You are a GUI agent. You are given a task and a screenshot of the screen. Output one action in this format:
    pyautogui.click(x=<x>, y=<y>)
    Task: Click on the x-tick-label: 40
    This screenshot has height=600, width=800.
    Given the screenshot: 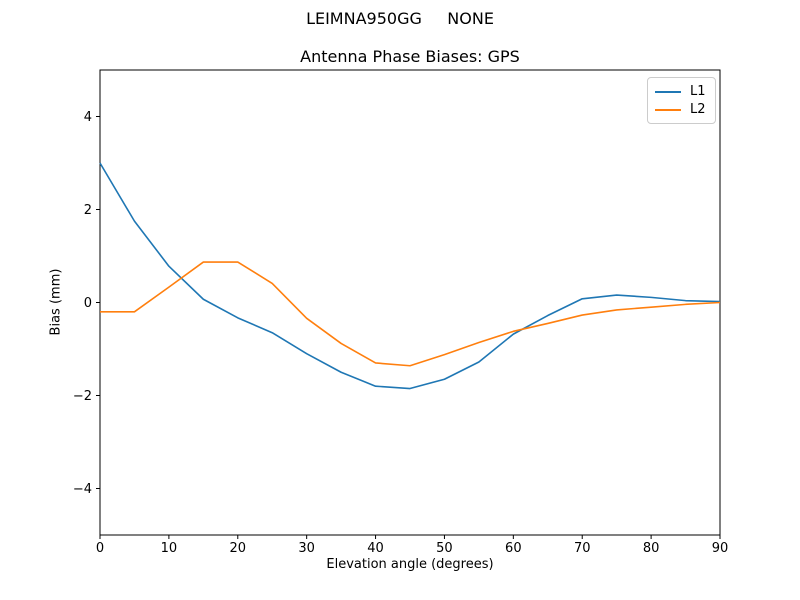 What is the action you would take?
    pyautogui.click(x=375, y=548)
    